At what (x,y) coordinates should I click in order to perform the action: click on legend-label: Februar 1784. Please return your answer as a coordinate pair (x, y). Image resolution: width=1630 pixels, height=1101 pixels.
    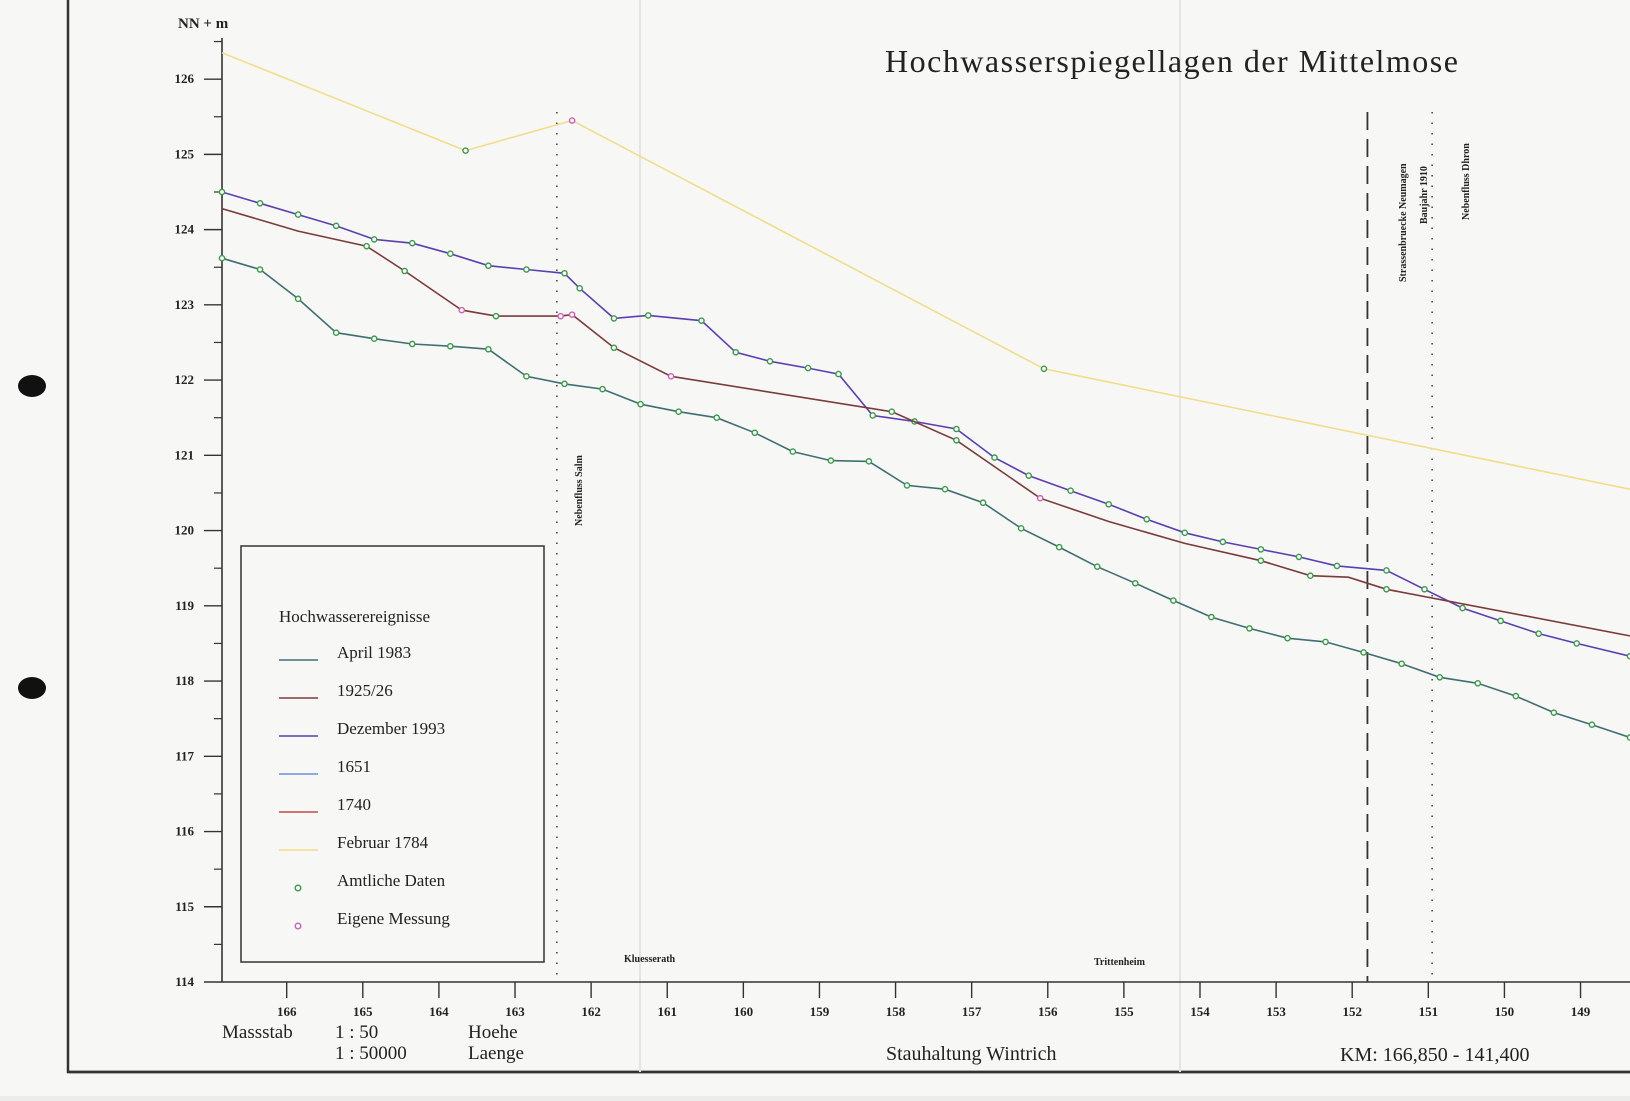
    Looking at the image, I should click on (383, 842).